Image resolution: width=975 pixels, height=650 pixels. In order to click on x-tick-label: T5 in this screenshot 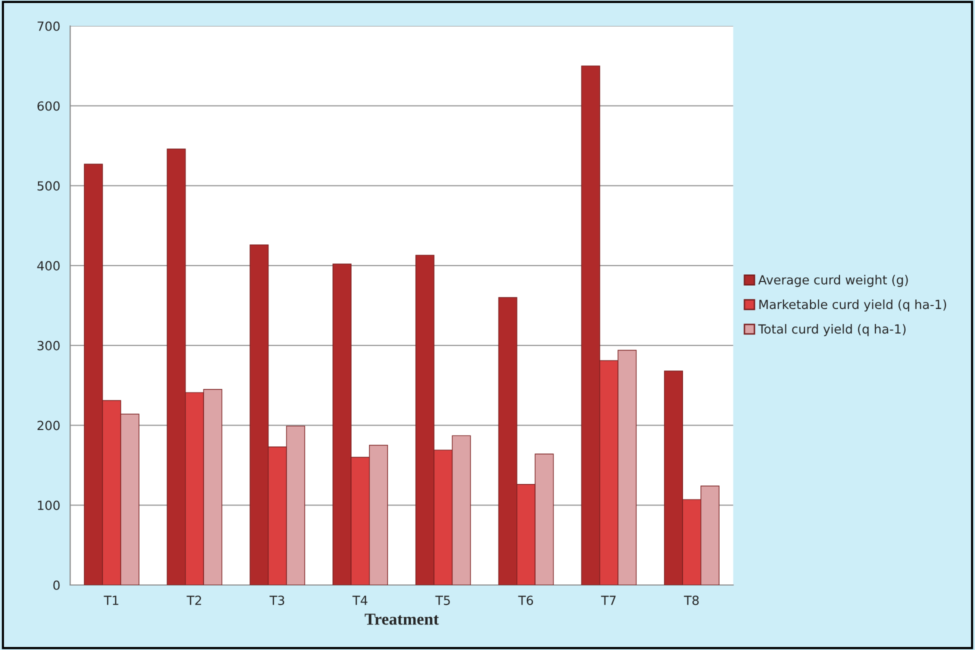, I will do `click(442, 601)`.